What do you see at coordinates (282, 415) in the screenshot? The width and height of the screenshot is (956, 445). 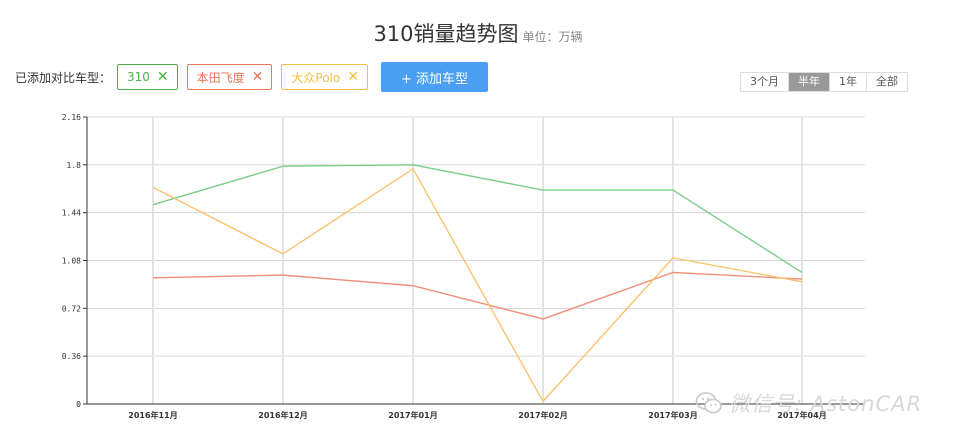 I see `x-tick-label: 2016年12月` at bounding box center [282, 415].